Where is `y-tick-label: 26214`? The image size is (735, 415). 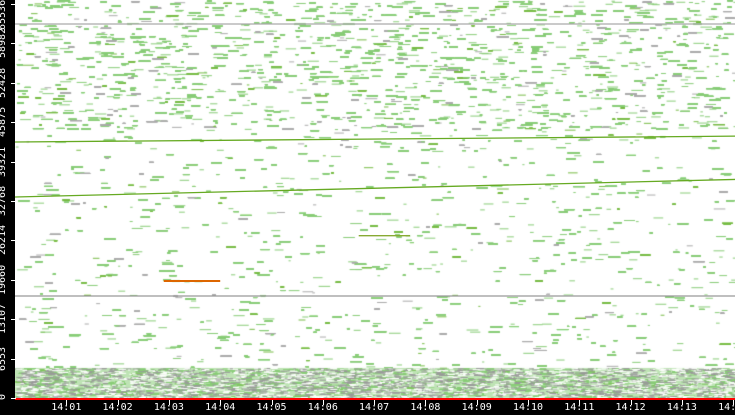
y-tick-label: 26214 is located at coordinates (4, 240).